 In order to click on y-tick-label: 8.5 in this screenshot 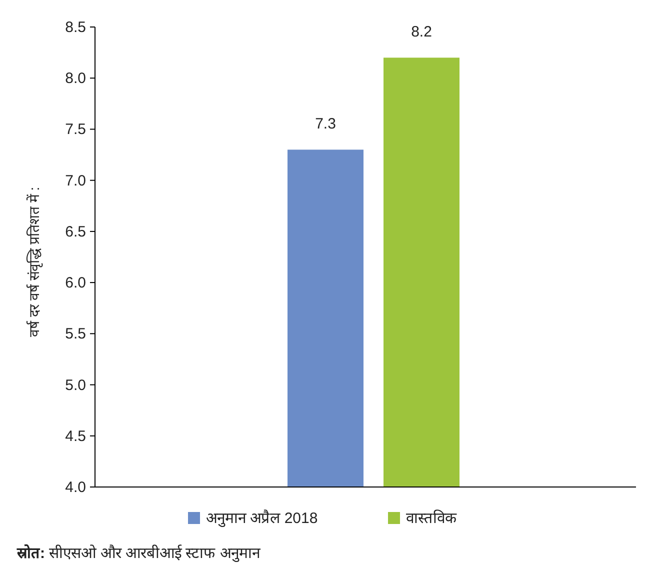, I will do `click(75, 27)`.